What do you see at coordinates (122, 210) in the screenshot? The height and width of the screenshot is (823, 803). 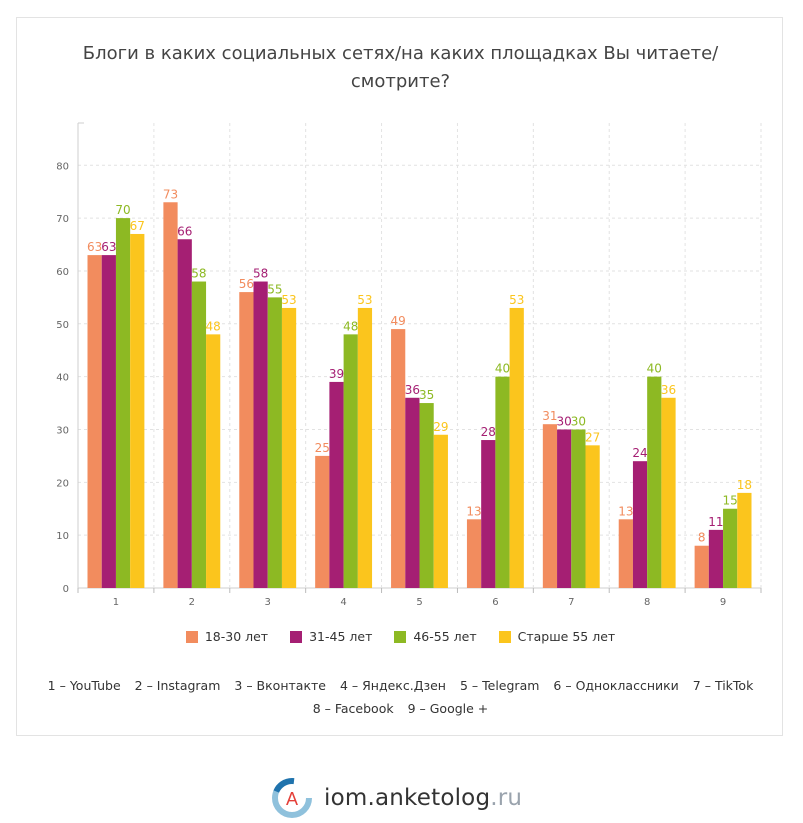 I see `bar-value-label: 70` at bounding box center [122, 210].